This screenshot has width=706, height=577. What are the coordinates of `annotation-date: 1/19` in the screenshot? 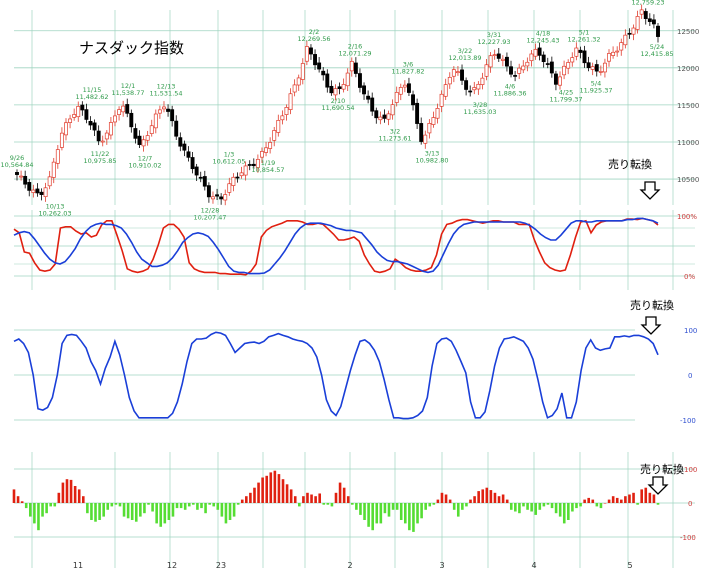 It's located at (268, 163).